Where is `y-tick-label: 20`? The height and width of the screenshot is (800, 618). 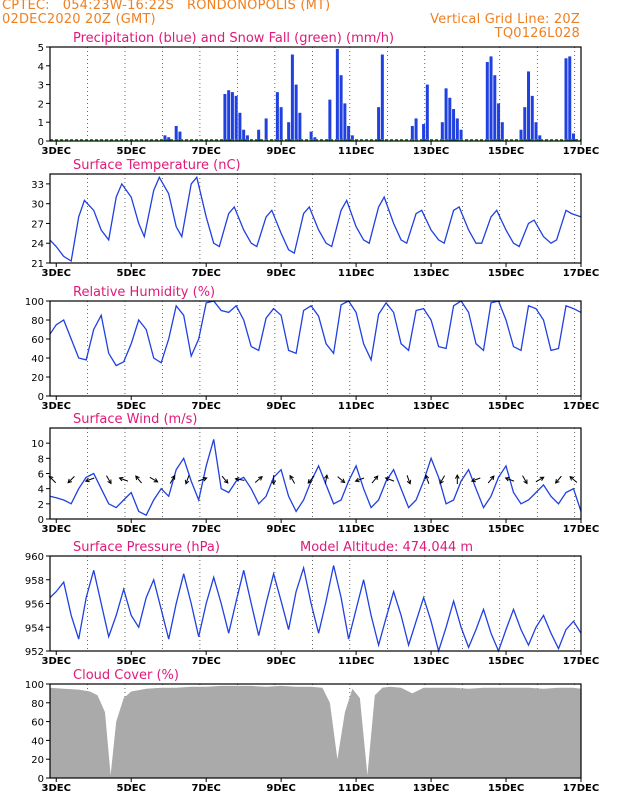
y-tick-label: 20 is located at coordinates (37, 378).